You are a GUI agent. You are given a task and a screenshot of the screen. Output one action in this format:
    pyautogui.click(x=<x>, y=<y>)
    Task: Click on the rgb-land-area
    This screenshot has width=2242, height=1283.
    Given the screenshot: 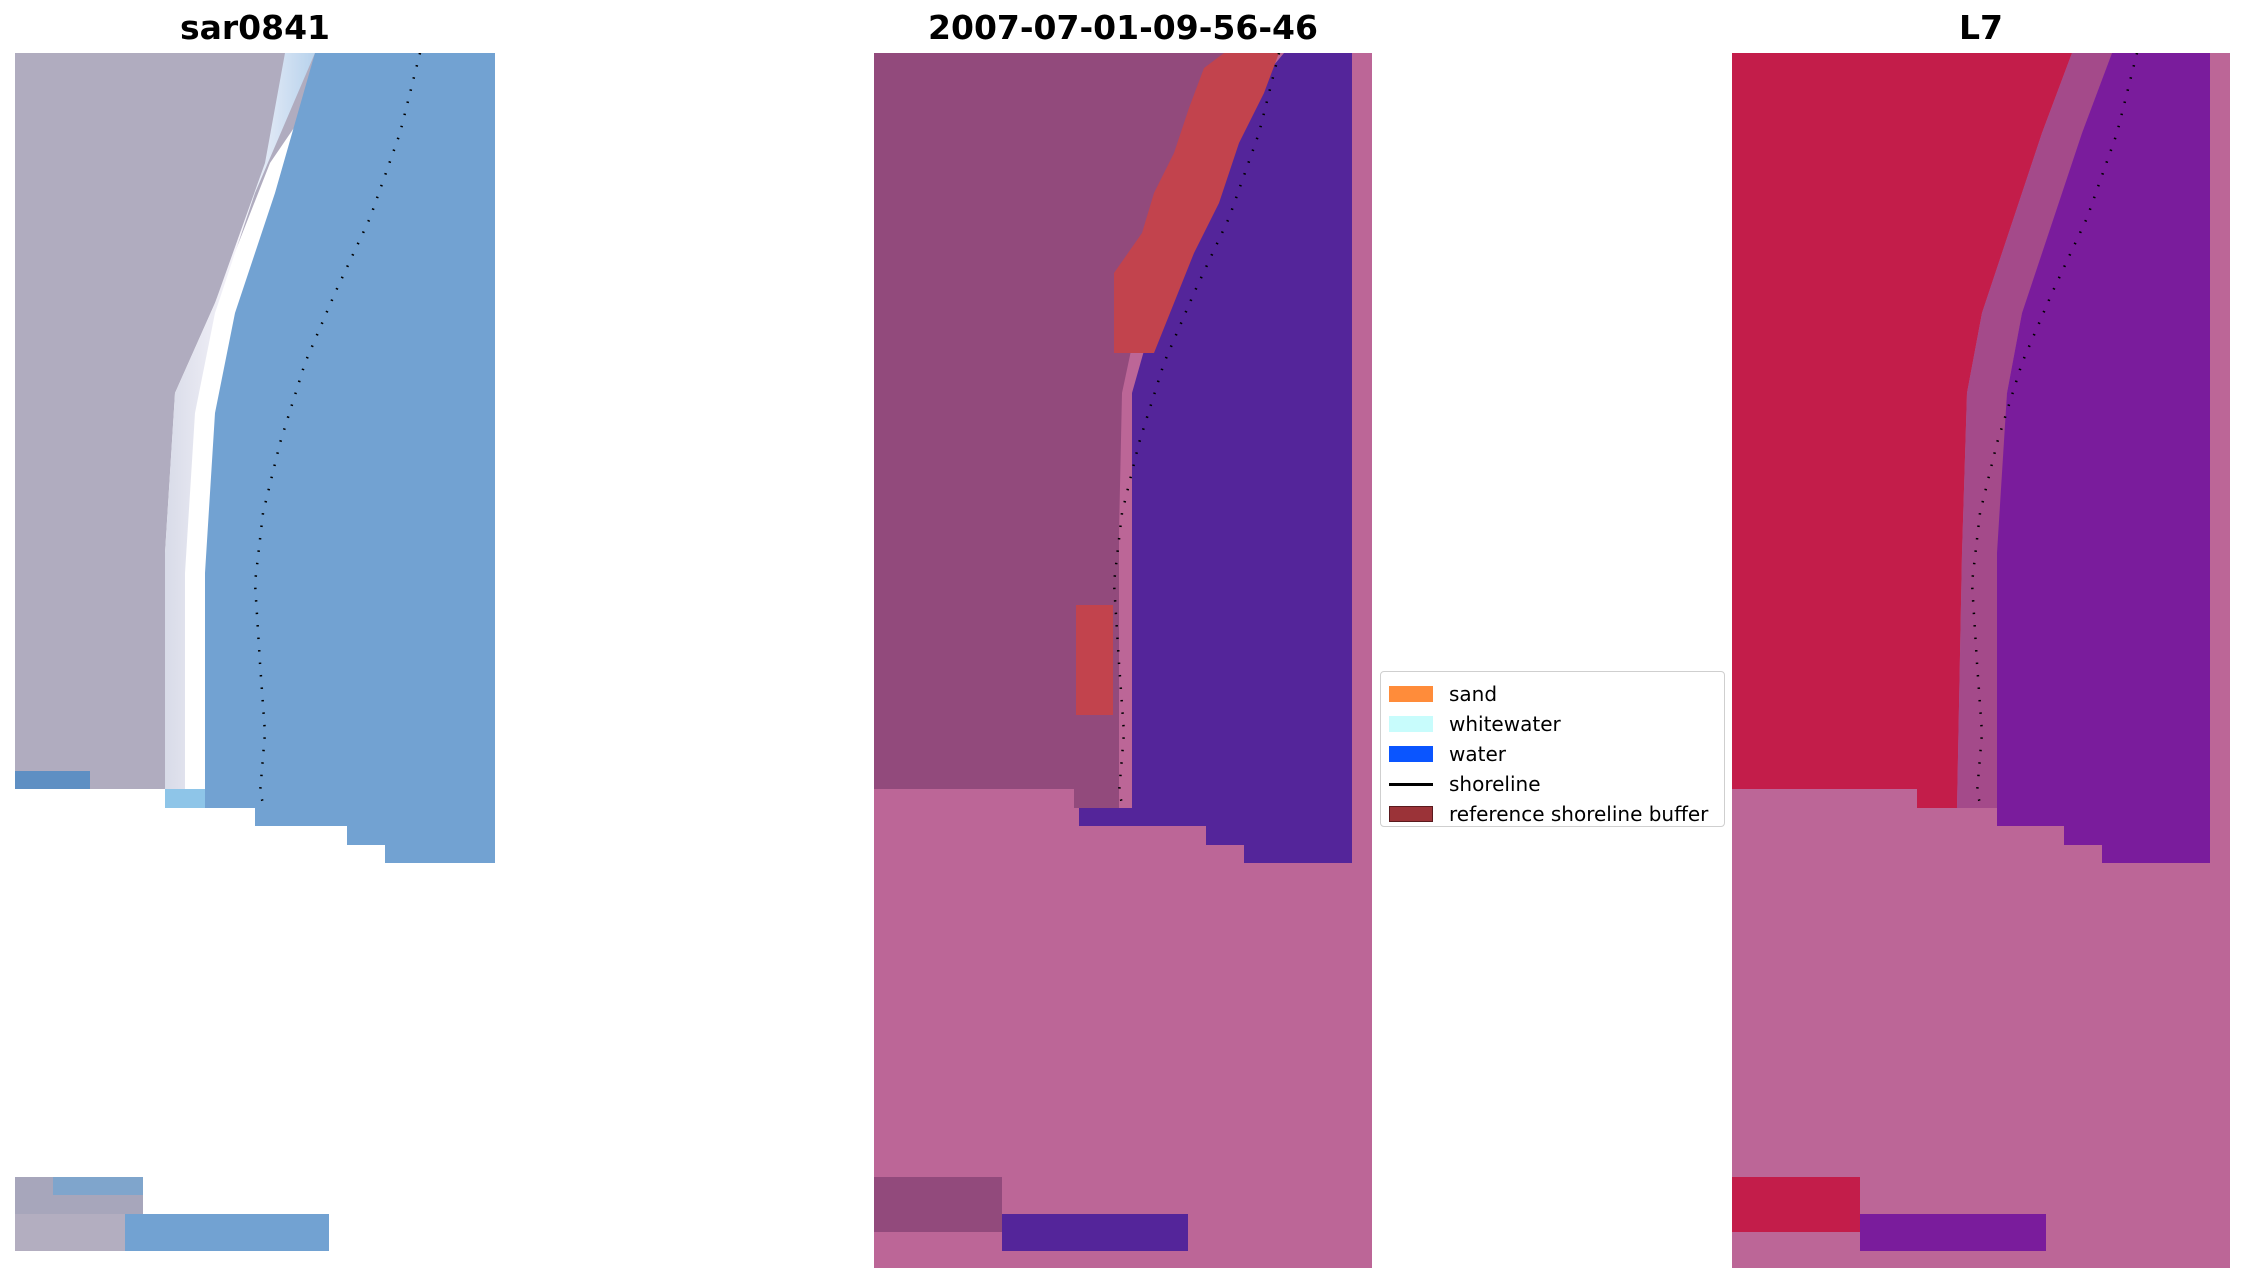 What is the action you would take?
    pyautogui.click(x=180, y=421)
    